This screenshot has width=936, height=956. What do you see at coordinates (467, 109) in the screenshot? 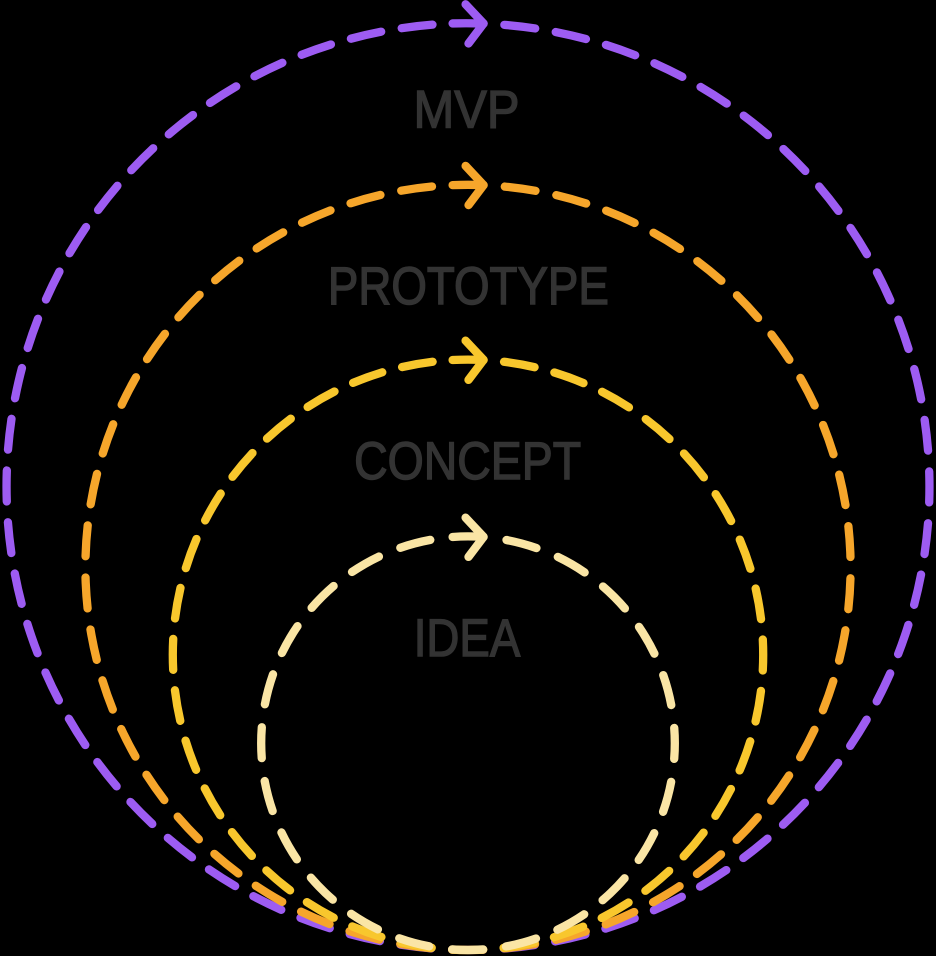
I see `svg-text: MVP` at bounding box center [467, 109].